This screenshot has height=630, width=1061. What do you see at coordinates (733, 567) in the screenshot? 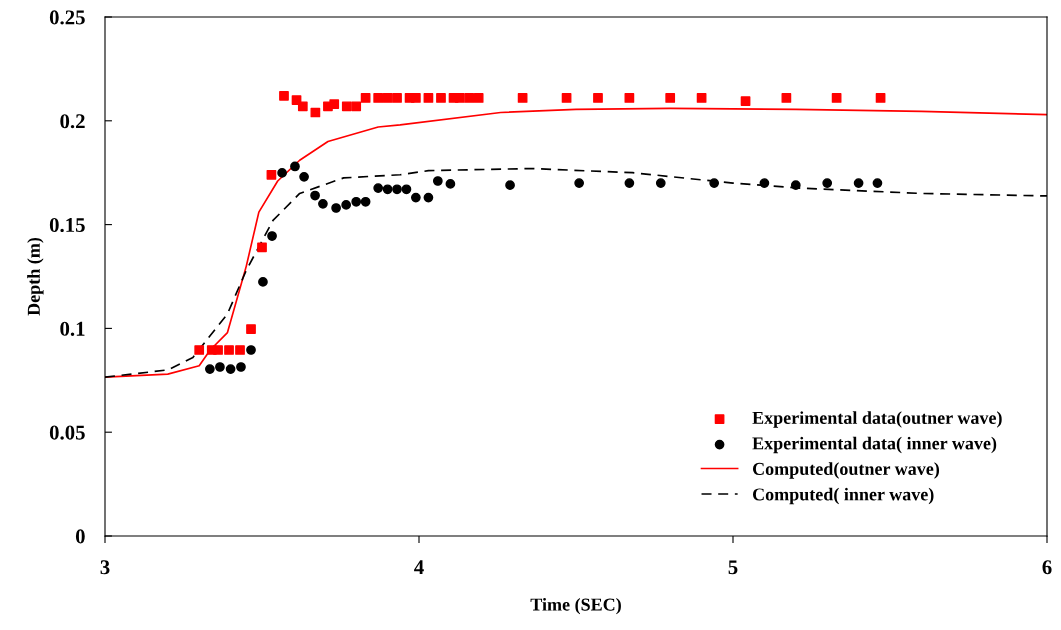
I see `x-tick-label: 5` at bounding box center [733, 567].